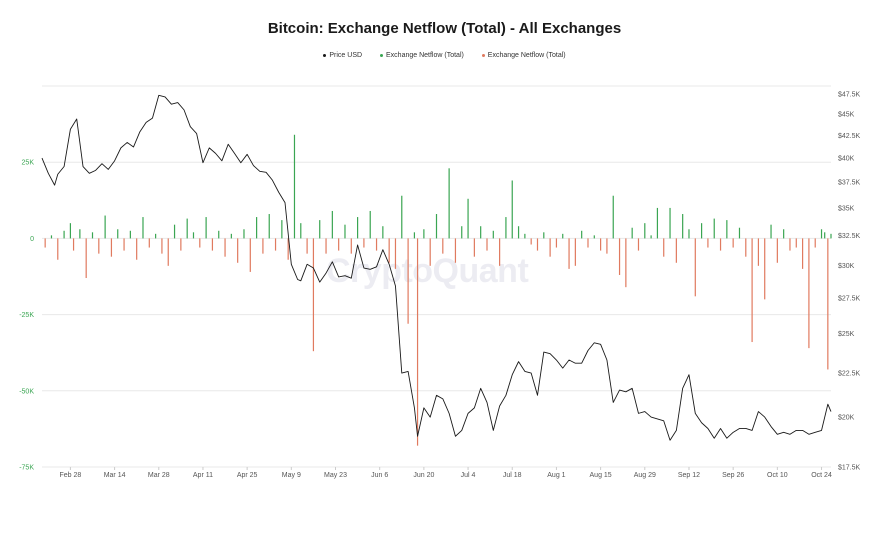  What do you see at coordinates (382, 55) in the screenshot?
I see `legend-dot-netflow-positive` at bounding box center [382, 55].